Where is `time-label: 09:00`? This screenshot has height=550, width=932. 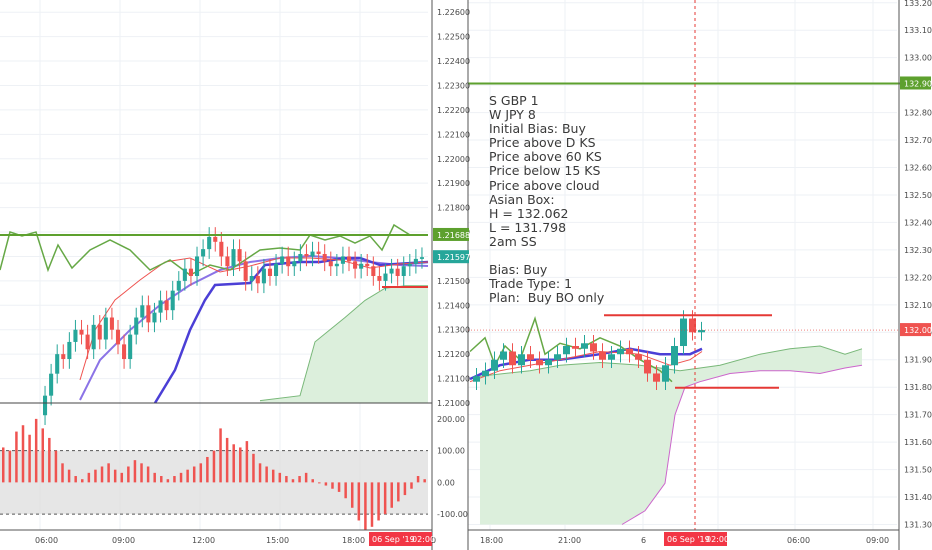 time-label: 09:00 is located at coordinates (123, 540).